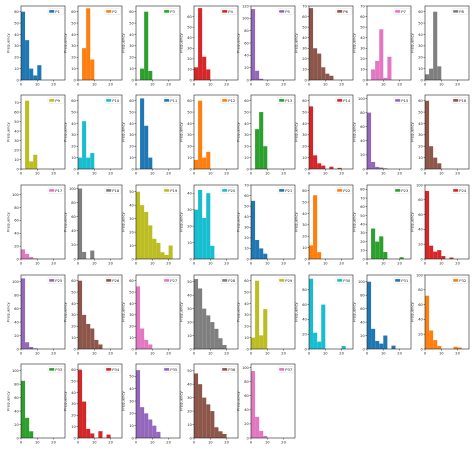 The image size is (474, 454). Describe the element at coordinates (36, 224) in the screenshot. I see `histogram-panel-p17: 0 10 20 0 20 40 60 80 100 Frequency P17` at that location.